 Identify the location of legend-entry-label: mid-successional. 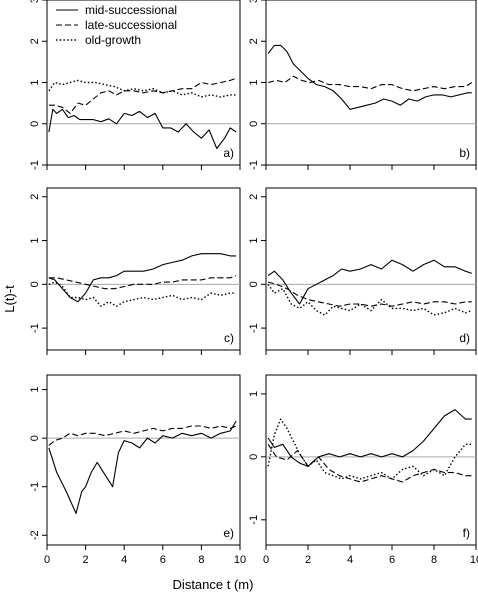
(131, 10).